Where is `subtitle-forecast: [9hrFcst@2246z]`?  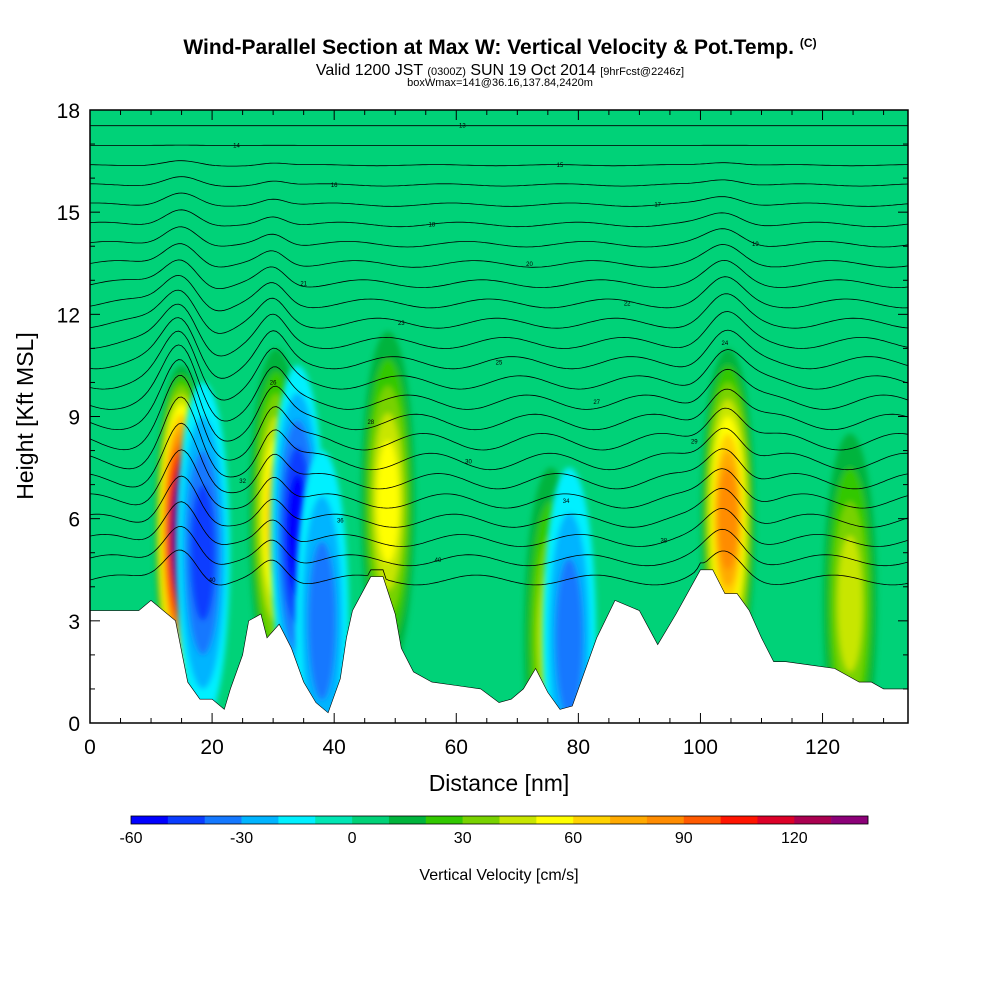 subtitle-forecast: [9hrFcst@2246z] is located at coordinates (642, 72).